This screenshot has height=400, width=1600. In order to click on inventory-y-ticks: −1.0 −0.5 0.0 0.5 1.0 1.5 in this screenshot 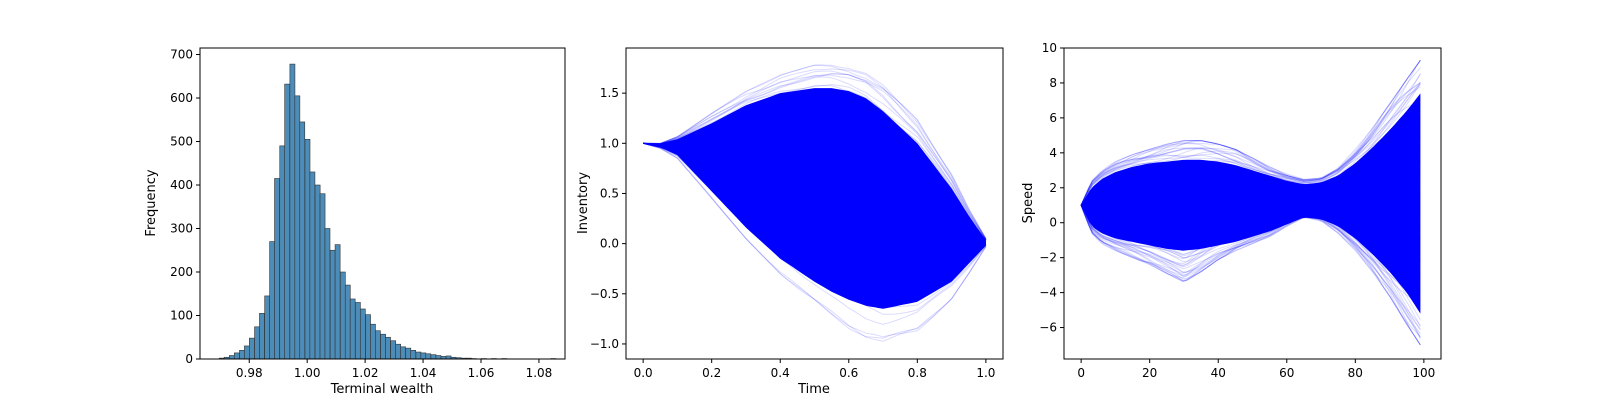, I will do `click(608, 218)`.